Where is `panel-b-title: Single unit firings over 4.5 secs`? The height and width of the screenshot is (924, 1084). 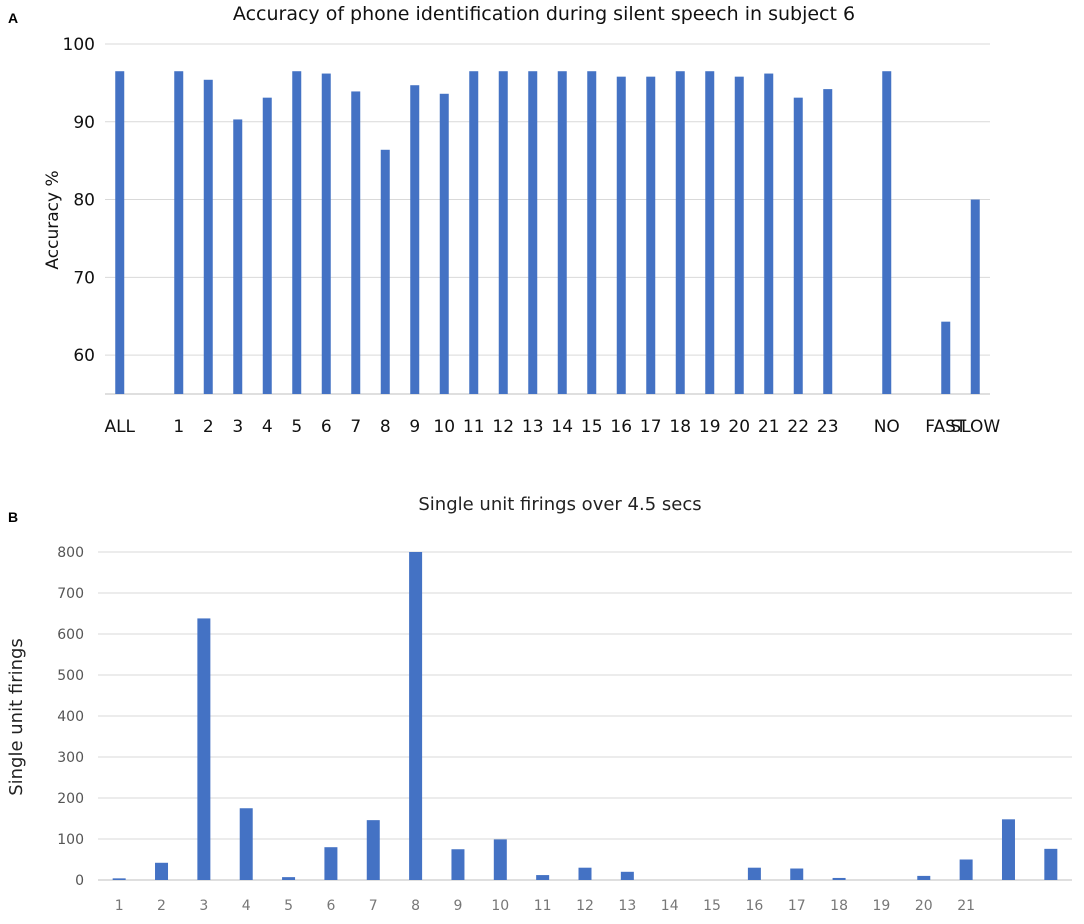 panel-b-title: Single unit firings over 4.5 secs is located at coordinates (559, 504).